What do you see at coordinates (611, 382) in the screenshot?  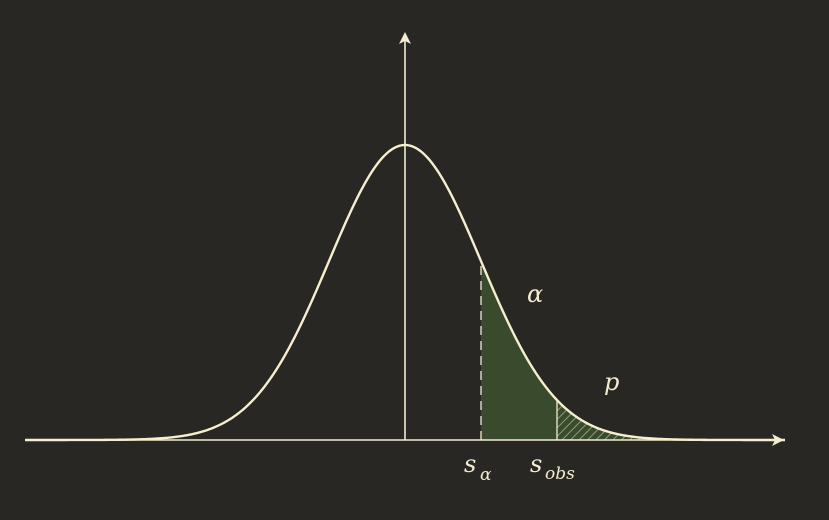 I see `p-label: p` at bounding box center [611, 382].